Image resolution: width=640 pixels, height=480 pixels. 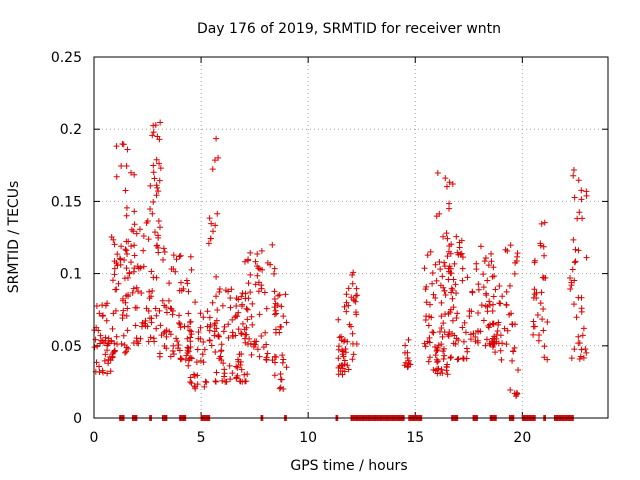 What do you see at coordinates (71, 275) in the screenshot?
I see `y-tick-label: 0.1` at bounding box center [71, 275].